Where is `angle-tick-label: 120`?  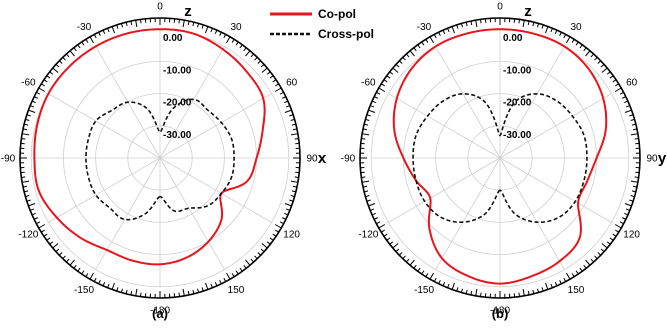 angle-tick-label: 120 is located at coordinates (291, 235).